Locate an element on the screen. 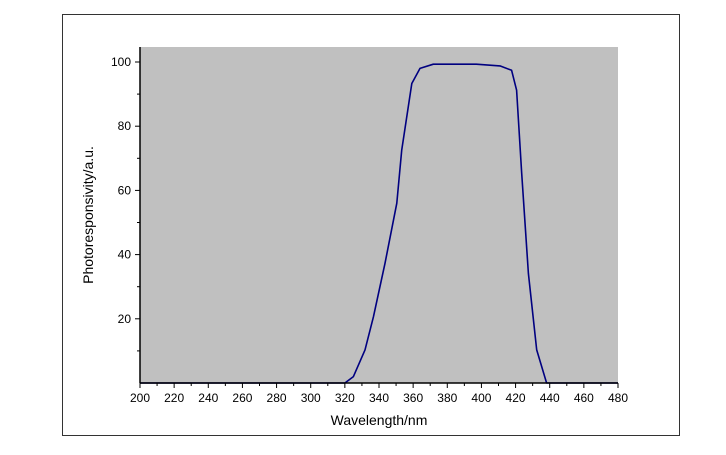 This screenshot has height=455, width=726. x-tick-label: 240 is located at coordinates (208, 398).